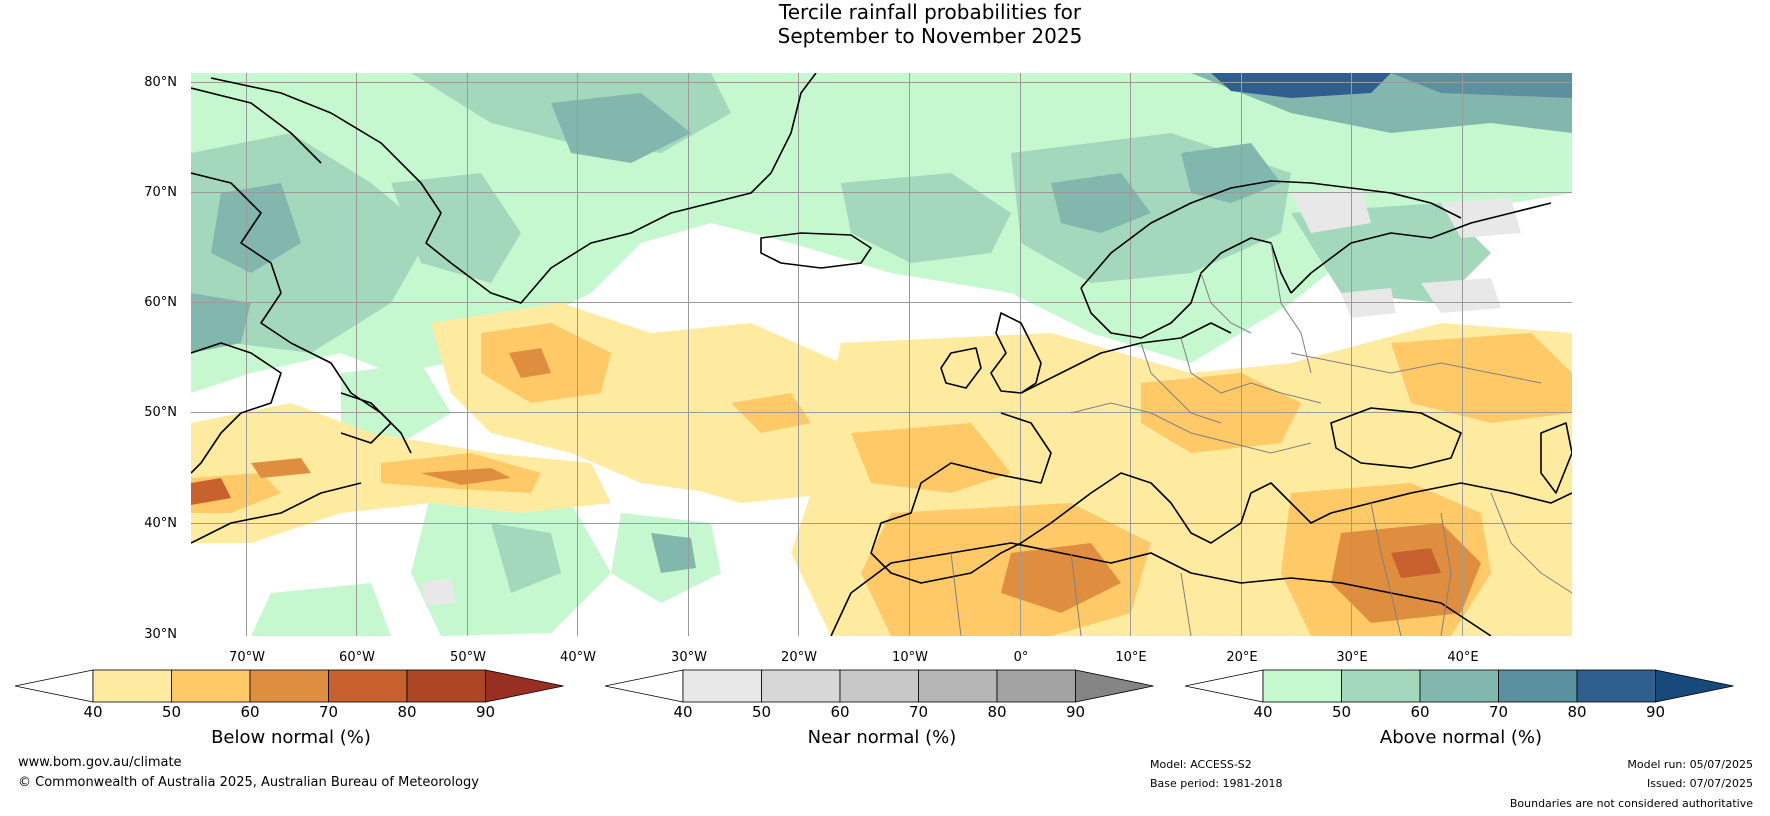  Describe the element at coordinates (799, 657) in the screenshot. I see `lon-label: 20°W` at that location.